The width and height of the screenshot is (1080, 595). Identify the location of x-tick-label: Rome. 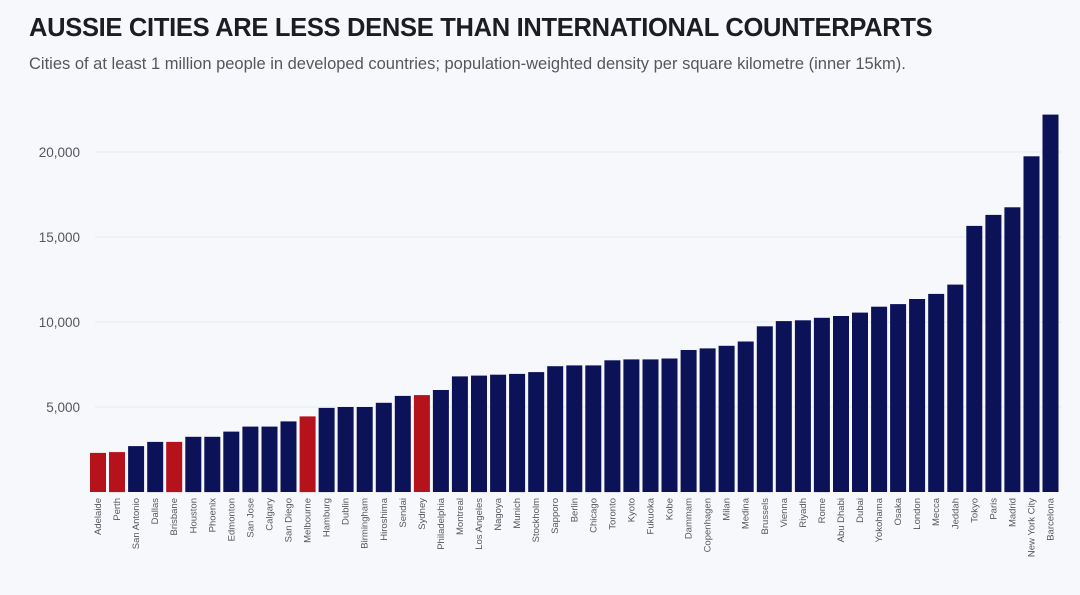
(822, 510).